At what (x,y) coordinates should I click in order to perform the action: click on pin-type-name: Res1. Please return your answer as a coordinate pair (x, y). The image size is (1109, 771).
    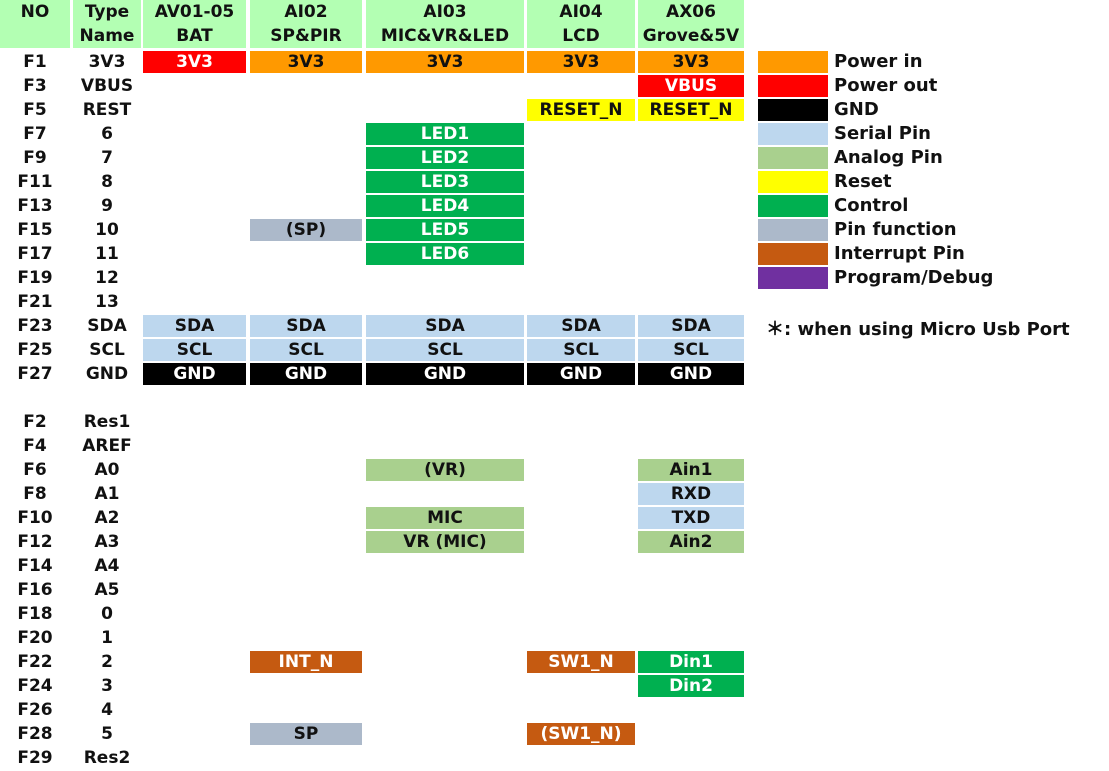
    Looking at the image, I should click on (107, 422).